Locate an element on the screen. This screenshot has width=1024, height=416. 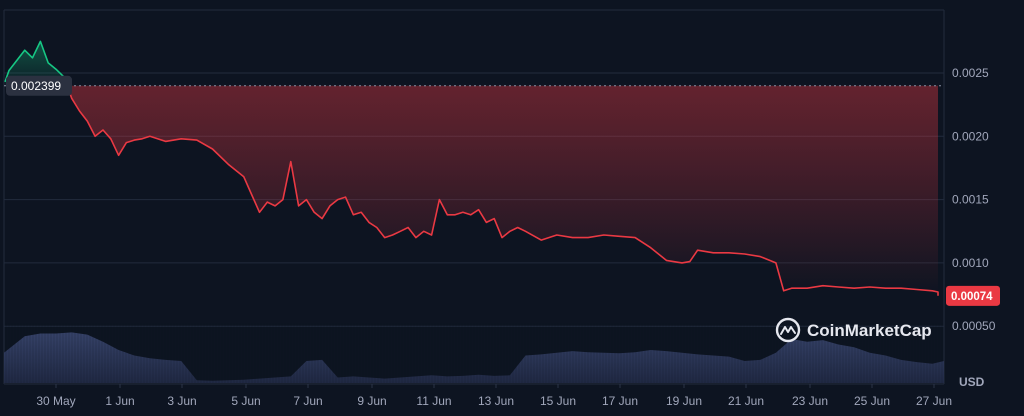
y-tick-label: 0.0010 is located at coordinates (970, 263).